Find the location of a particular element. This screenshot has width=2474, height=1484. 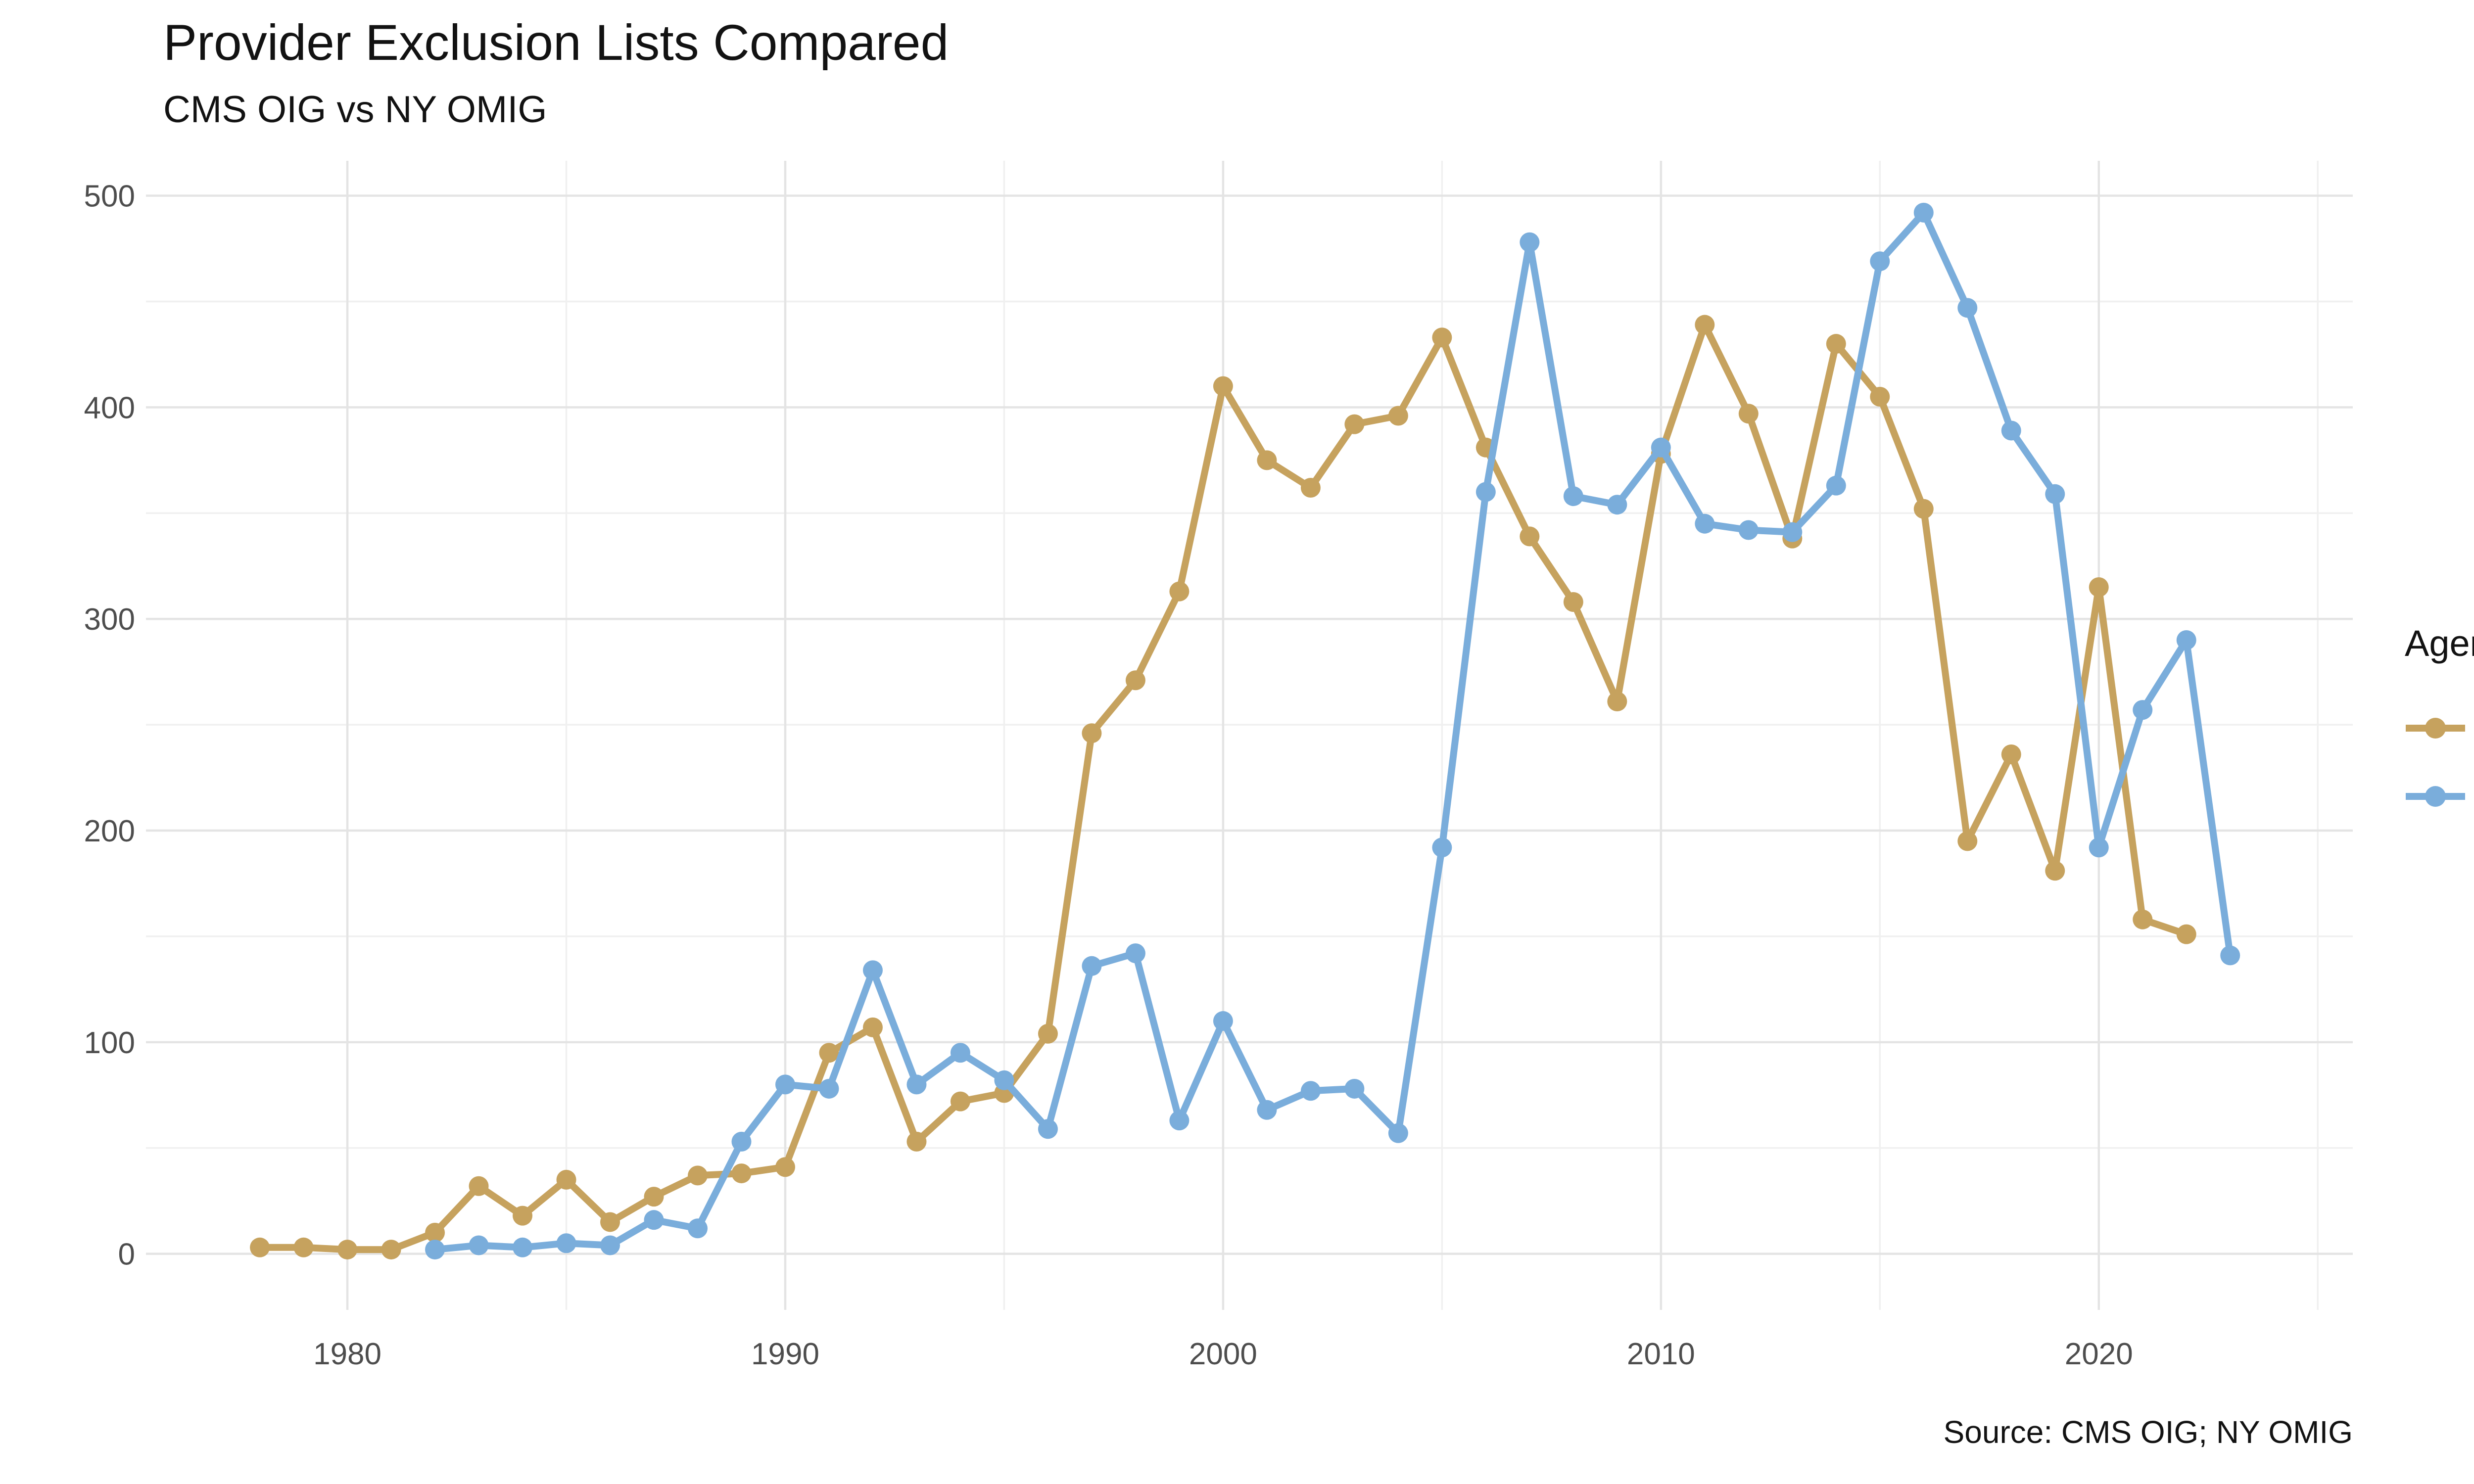

y-axis-tick-label: 200 is located at coordinates (110, 831).